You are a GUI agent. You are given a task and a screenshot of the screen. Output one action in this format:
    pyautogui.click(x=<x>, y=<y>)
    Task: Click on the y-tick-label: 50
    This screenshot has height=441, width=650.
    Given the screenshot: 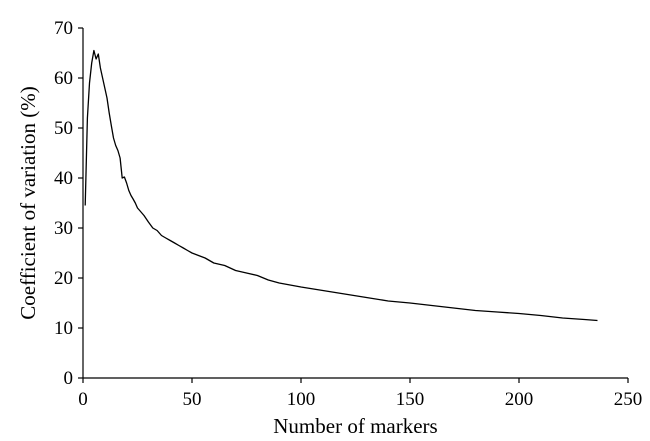 What is the action you would take?
    pyautogui.click(x=63, y=128)
    